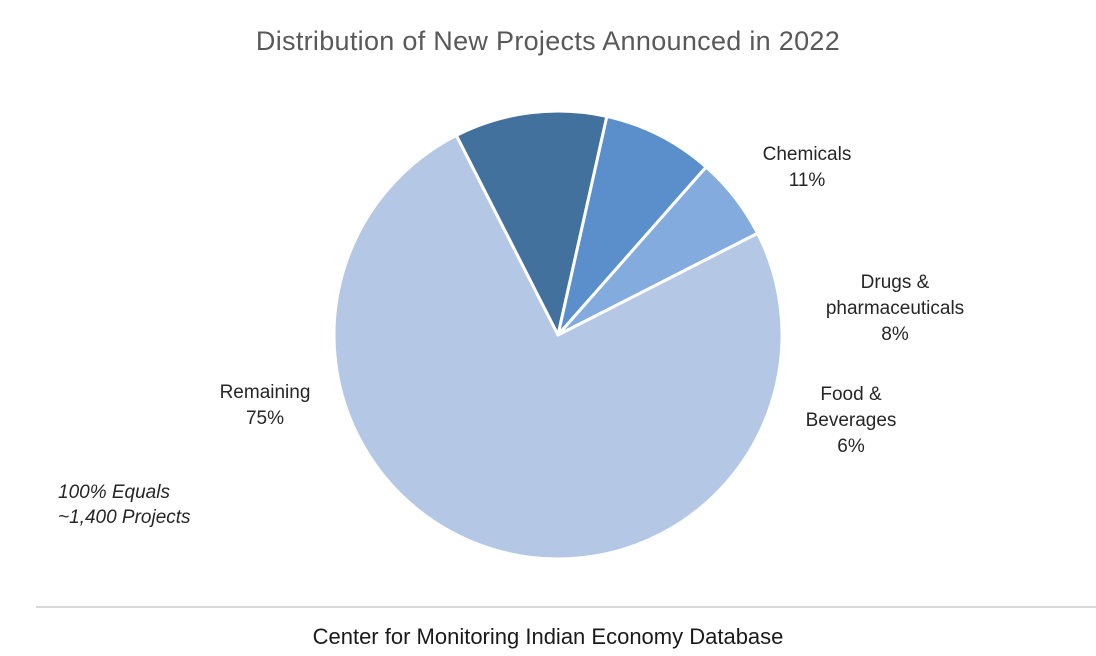  What do you see at coordinates (566, 607) in the screenshot?
I see `footer-divider` at bounding box center [566, 607].